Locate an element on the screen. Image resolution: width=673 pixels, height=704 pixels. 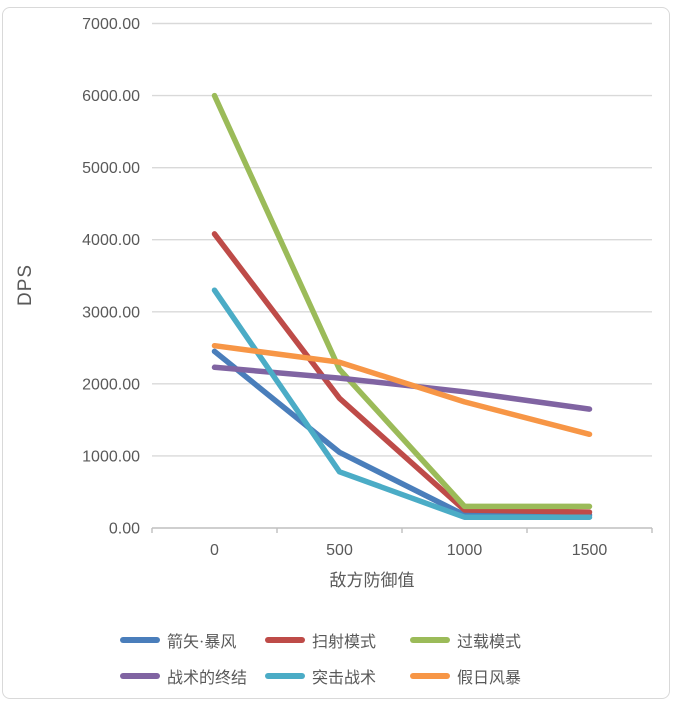
legend-item-5: 假日风暴 is located at coordinates (485, 675).